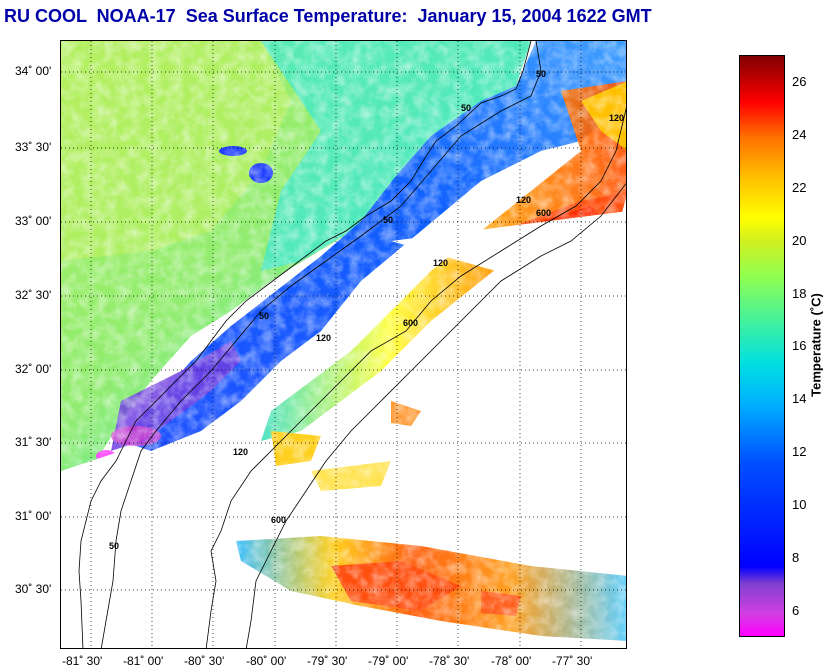 This screenshot has height=672, width=832. What do you see at coordinates (327, 661) in the screenshot?
I see `lon-label: -79˚ 30'` at bounding box center [327, 661].